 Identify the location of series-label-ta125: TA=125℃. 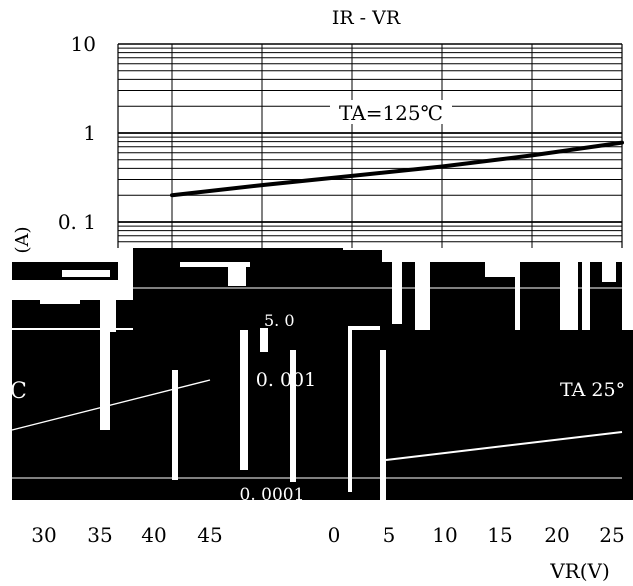
(391, 113).